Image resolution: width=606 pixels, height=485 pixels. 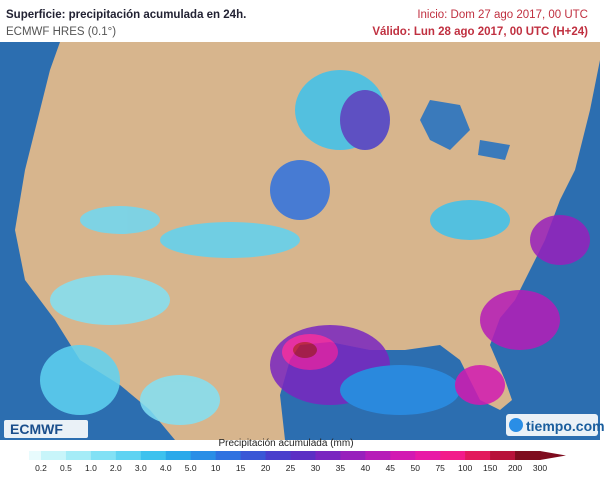 What do you see at coordinates (515, 468) in the screenshot?
I see `colorbar-label: 200` at bounding box center [515, 468].